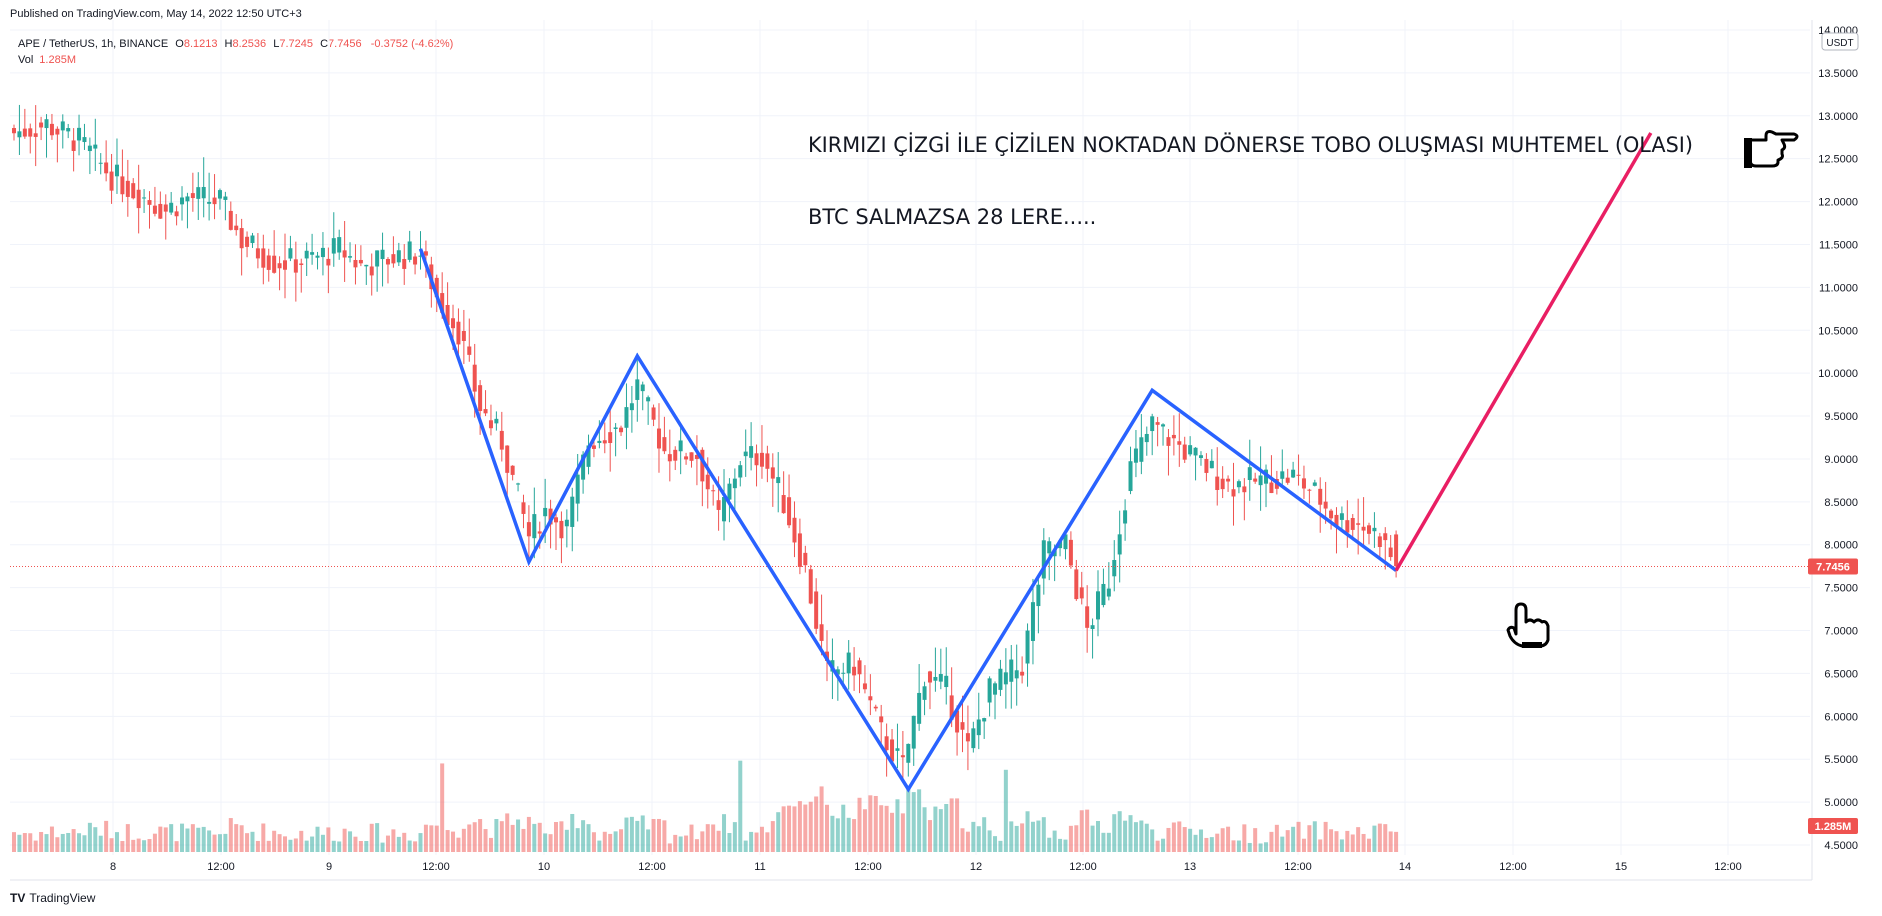  I want to click on time-tick-label: 12, so click(976, 867).